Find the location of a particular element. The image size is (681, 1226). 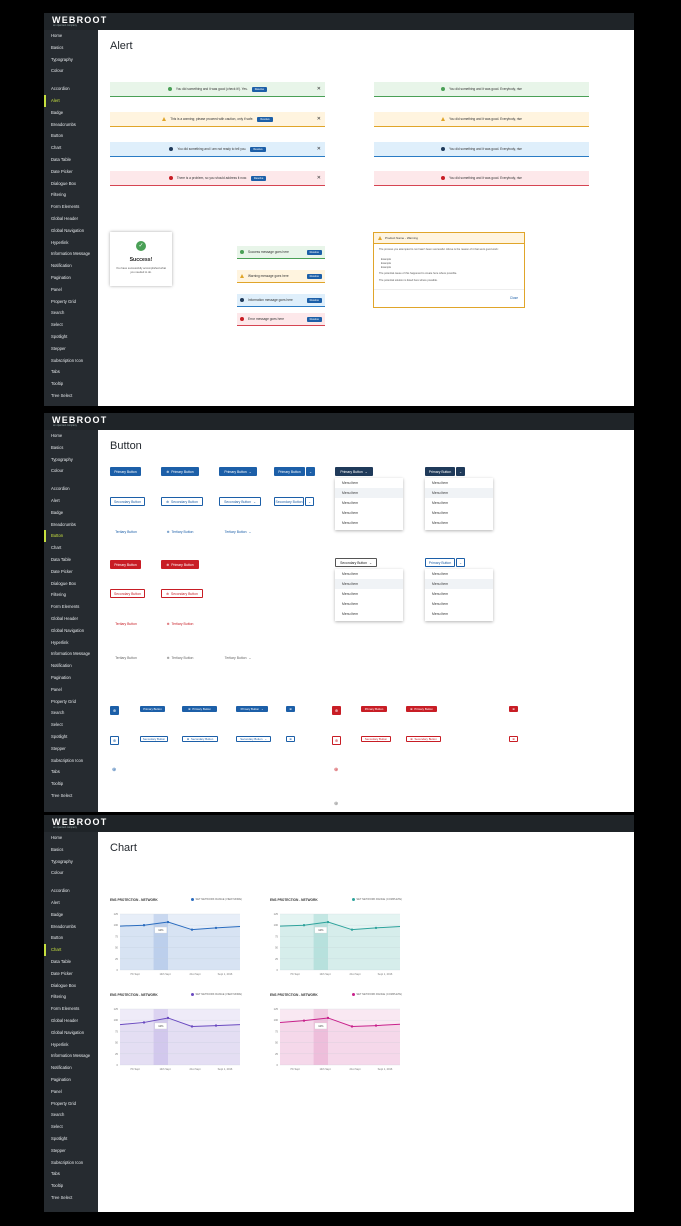

primary-split-button: Primary Button is located at coordinates (289, 471).